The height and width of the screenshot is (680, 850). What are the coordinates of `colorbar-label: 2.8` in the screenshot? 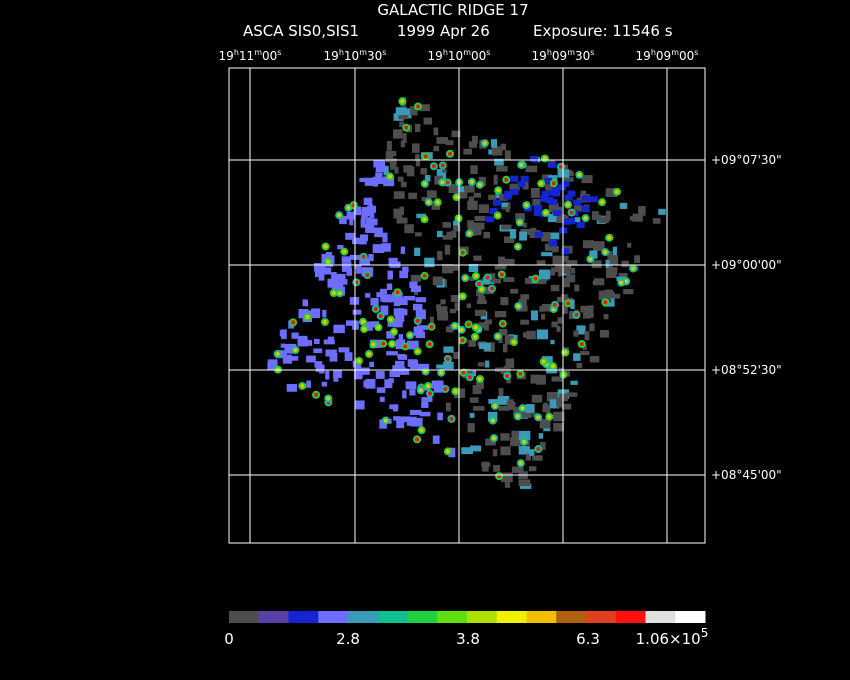 It's located at (348, 639).